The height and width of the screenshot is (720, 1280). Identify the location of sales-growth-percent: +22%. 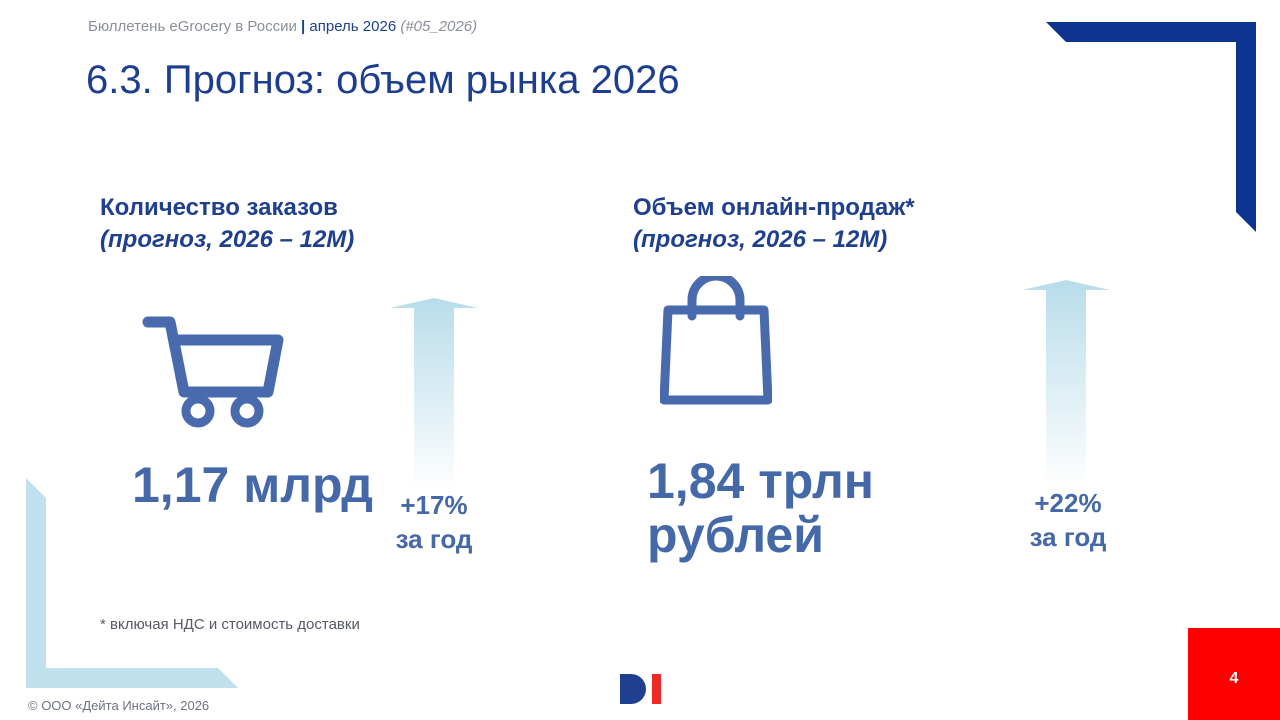
(1068, 503).